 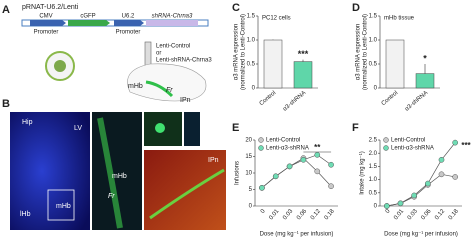 I want to click on y-tick-label: 1.0, so click(x=373, y=41).